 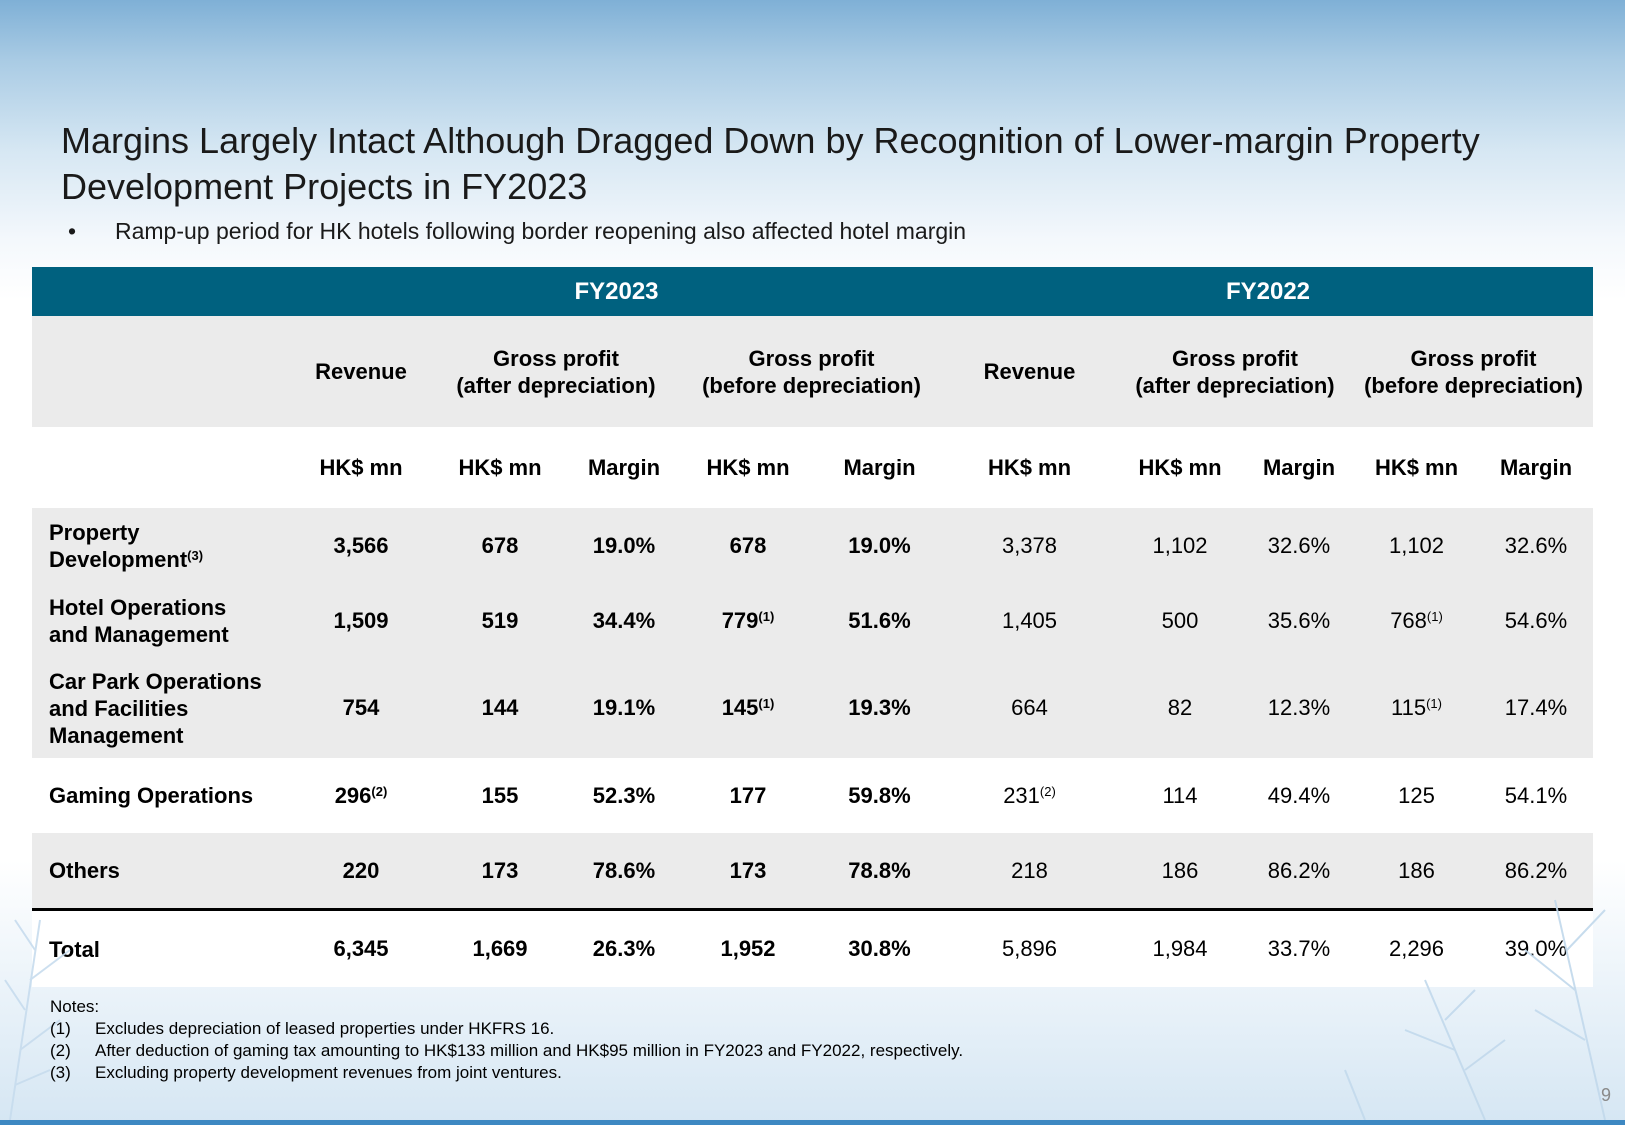 What do you see at coordinates (879, 620) in the screenshot?
I see `table-cell: 51.6%` at bounding box center [879, 620].